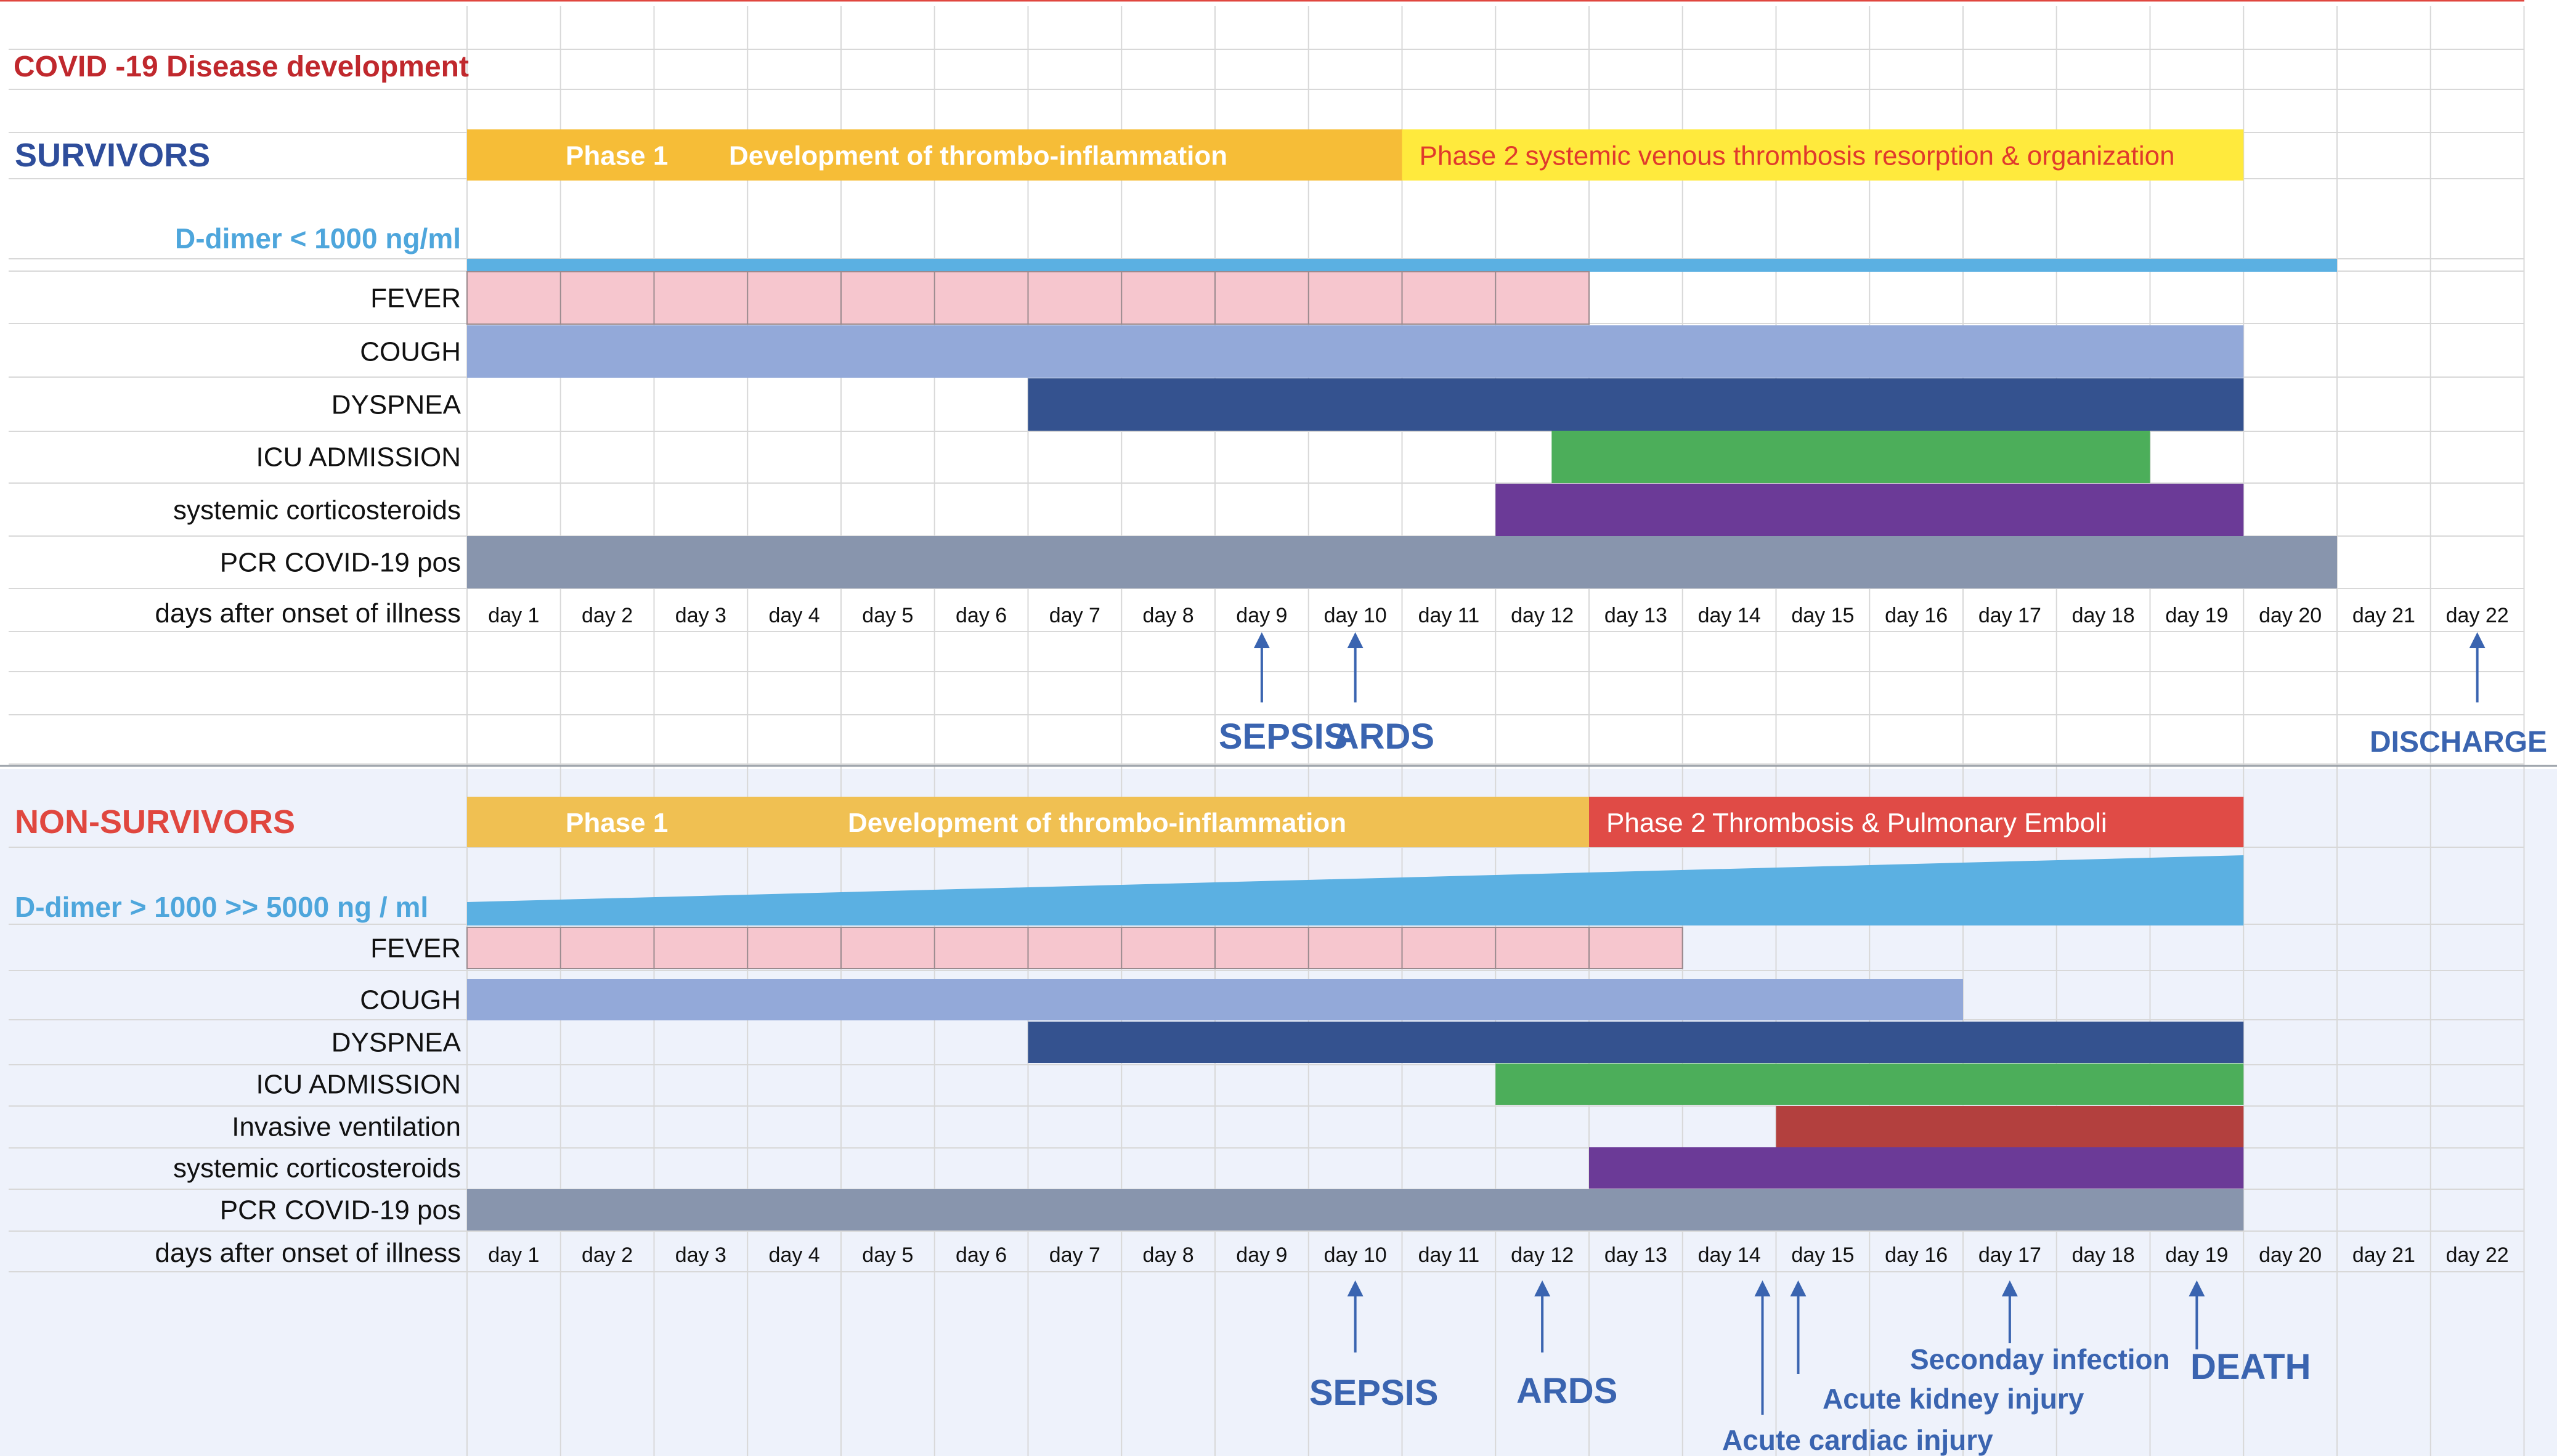 The image size is (2557, 1456). Describe the element at coordinates (221, 907) in the screenshot. I see `ddimer-label: D-dimer > 1000 >> 5000 ng / ml` at that location.